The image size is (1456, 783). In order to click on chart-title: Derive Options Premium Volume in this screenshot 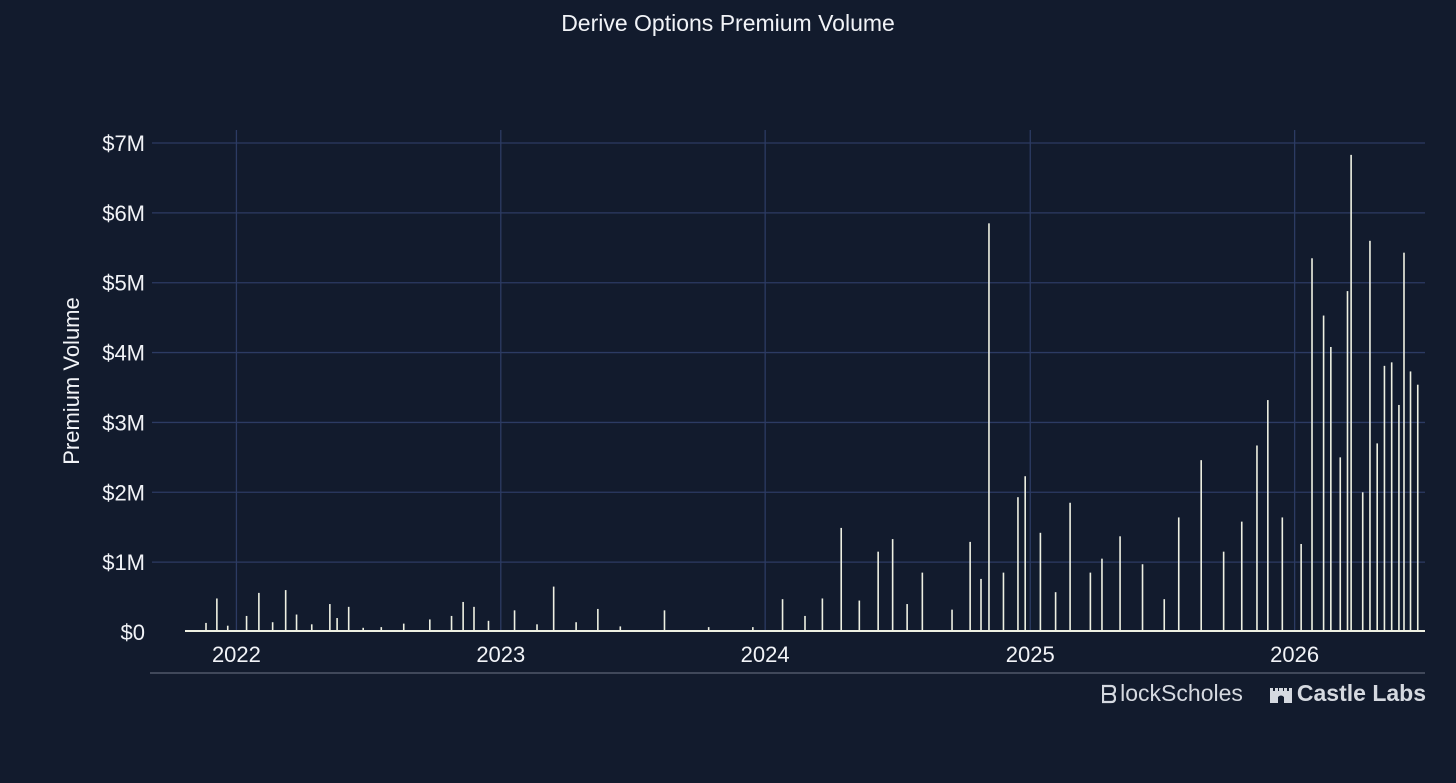, I will do `click(728, 23)`.